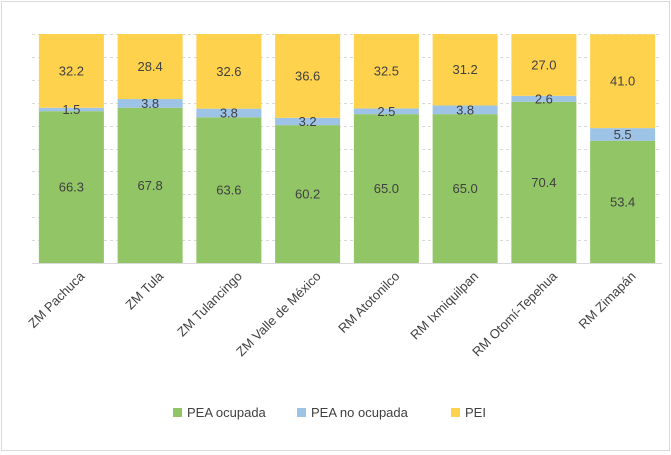  I want to click on data-label: 5.5, so click(623, 134).